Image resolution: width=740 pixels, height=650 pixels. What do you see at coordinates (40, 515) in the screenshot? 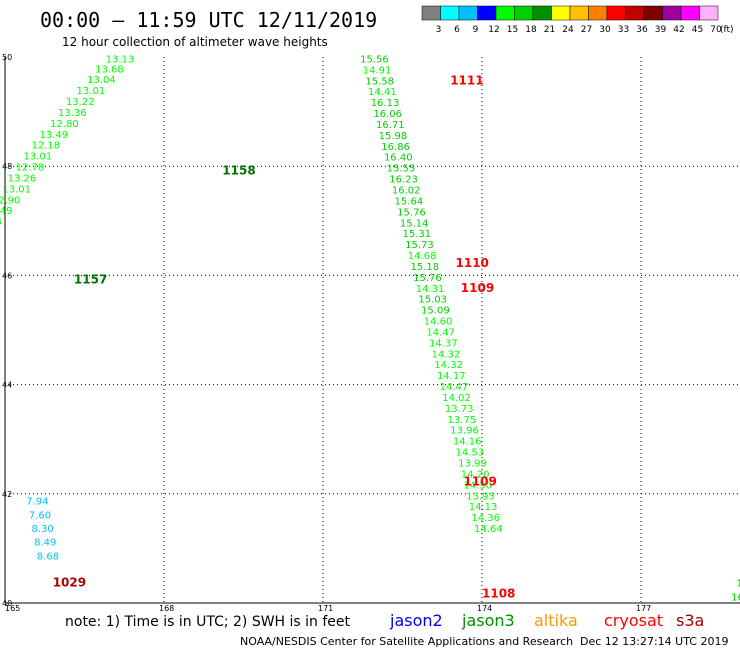
I see `swh-value-label: 7.60` at bounding box center [40, 515].